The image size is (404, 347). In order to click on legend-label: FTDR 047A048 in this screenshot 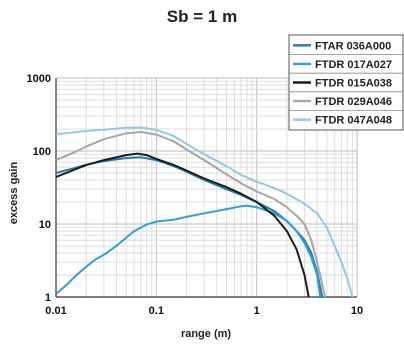, I will do `click(353, 121)`.